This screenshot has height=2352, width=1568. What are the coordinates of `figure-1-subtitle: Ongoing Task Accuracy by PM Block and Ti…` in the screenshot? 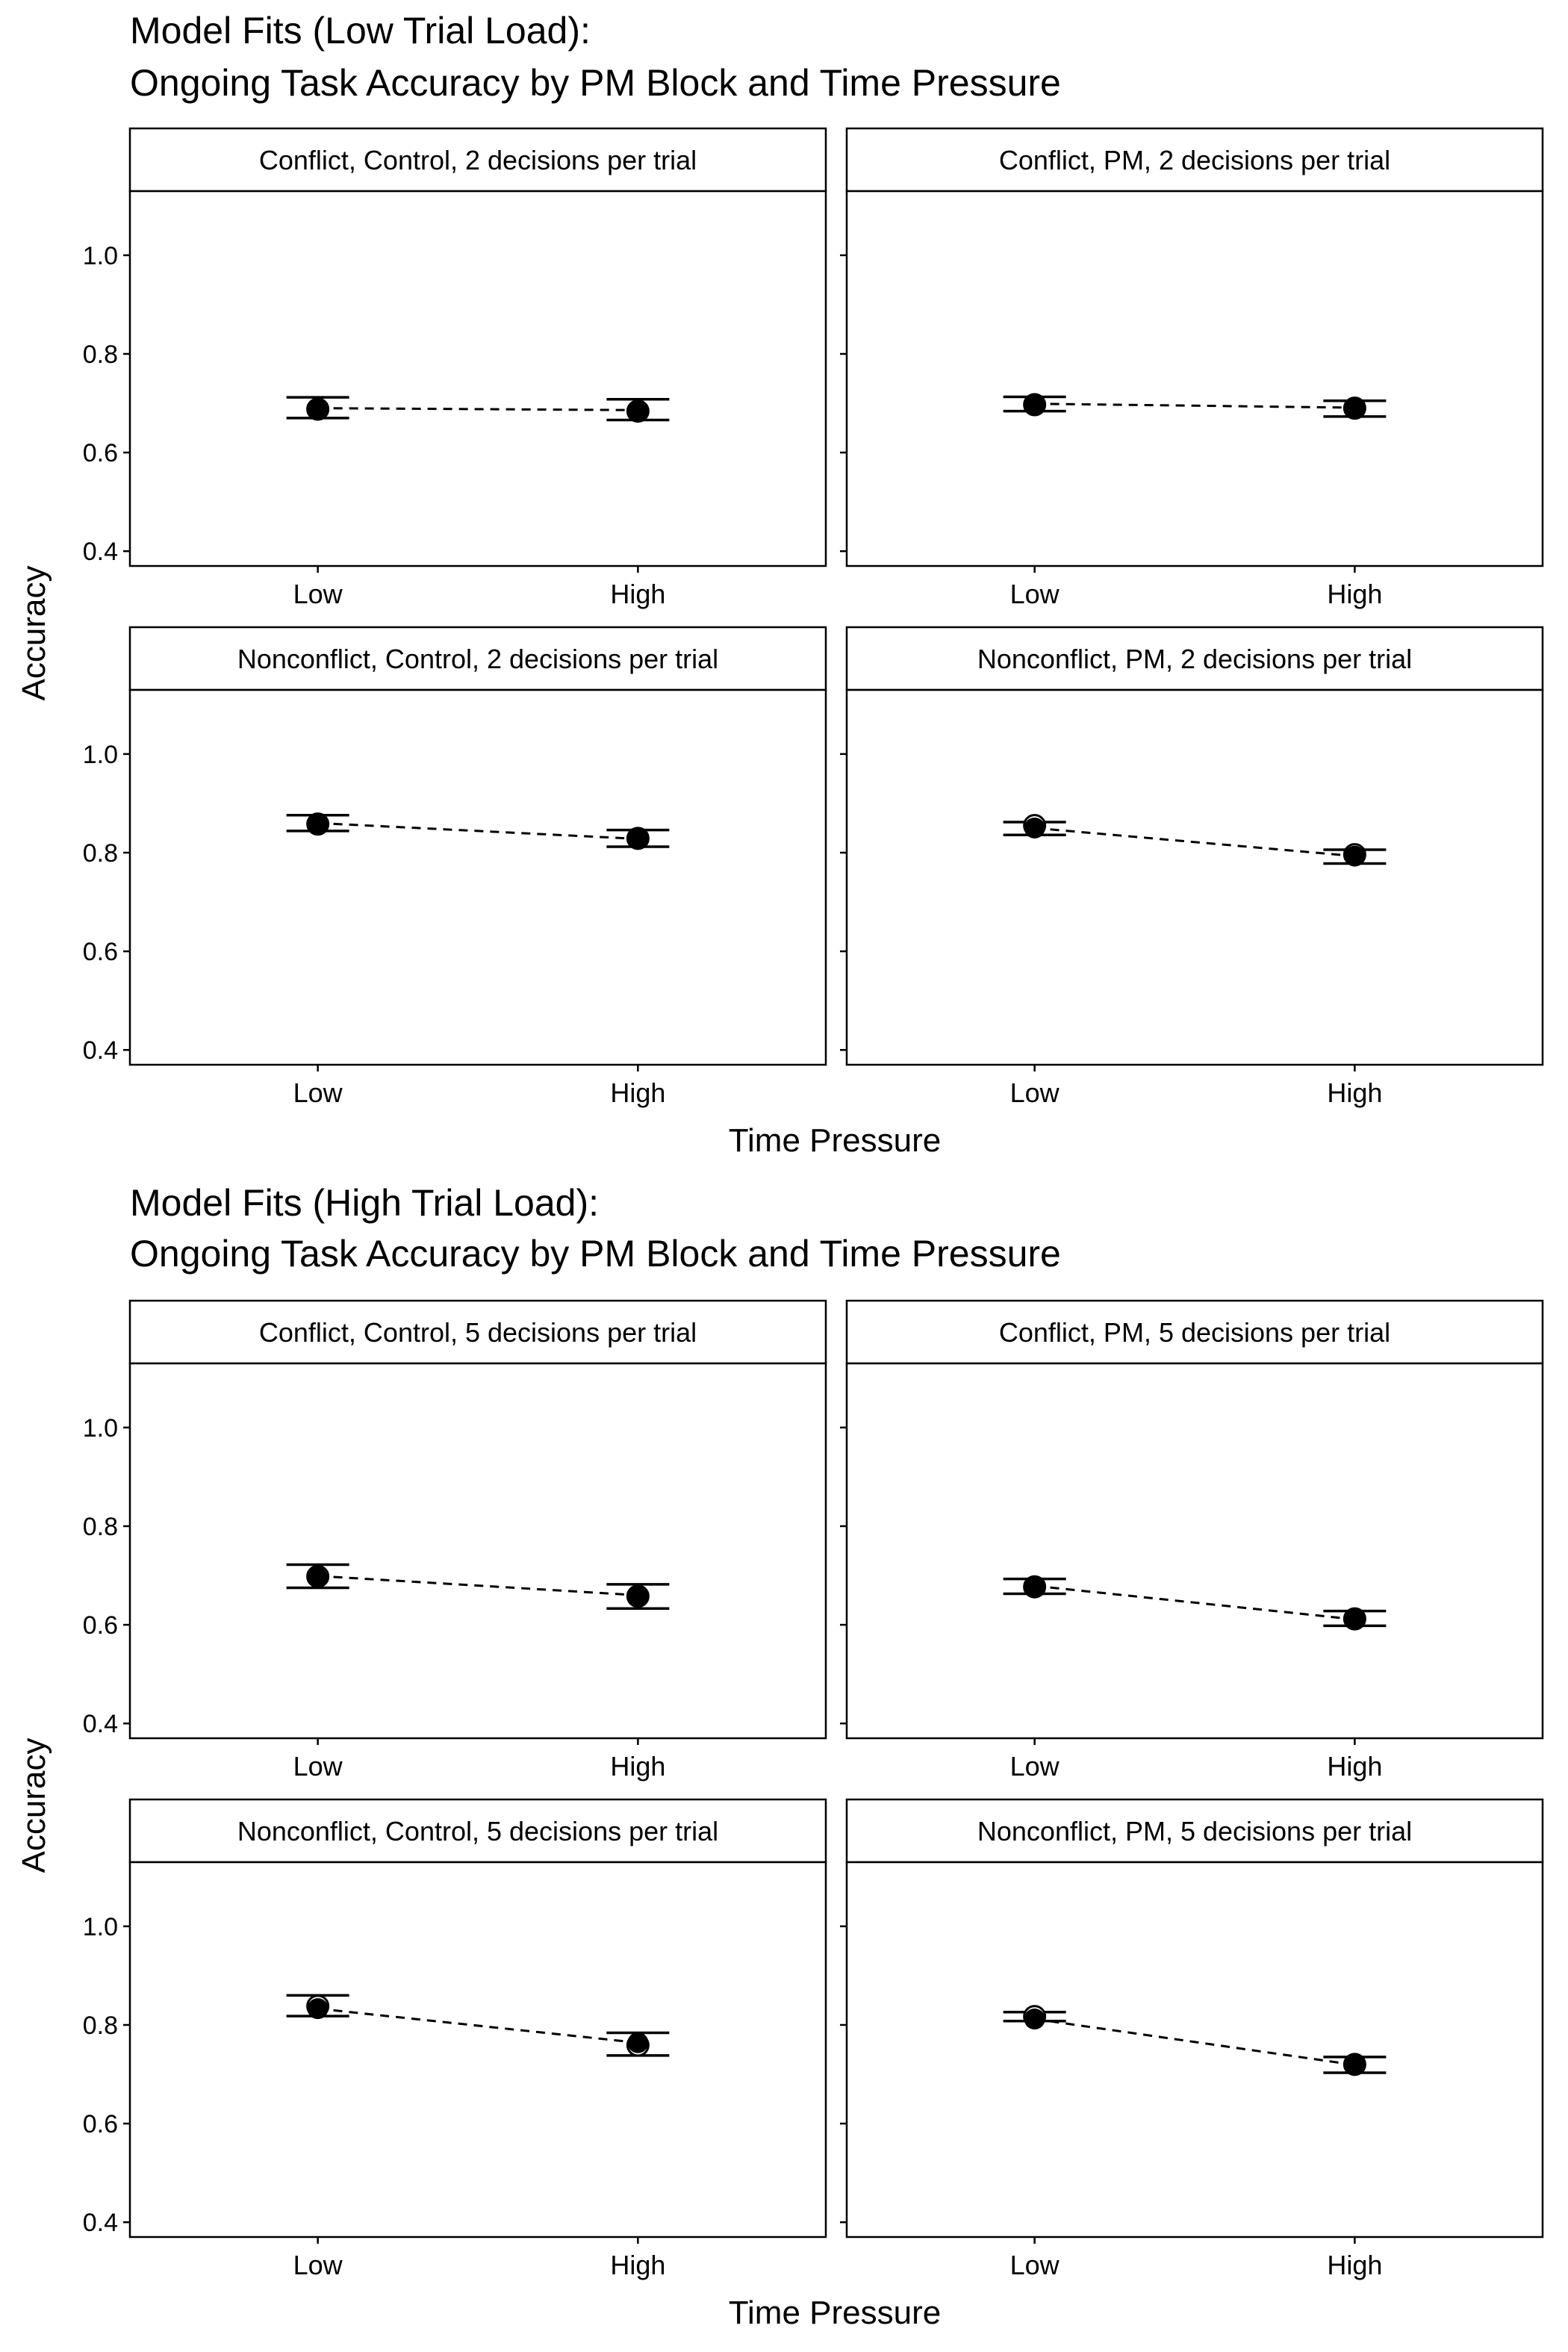 It's located at (595, 83).